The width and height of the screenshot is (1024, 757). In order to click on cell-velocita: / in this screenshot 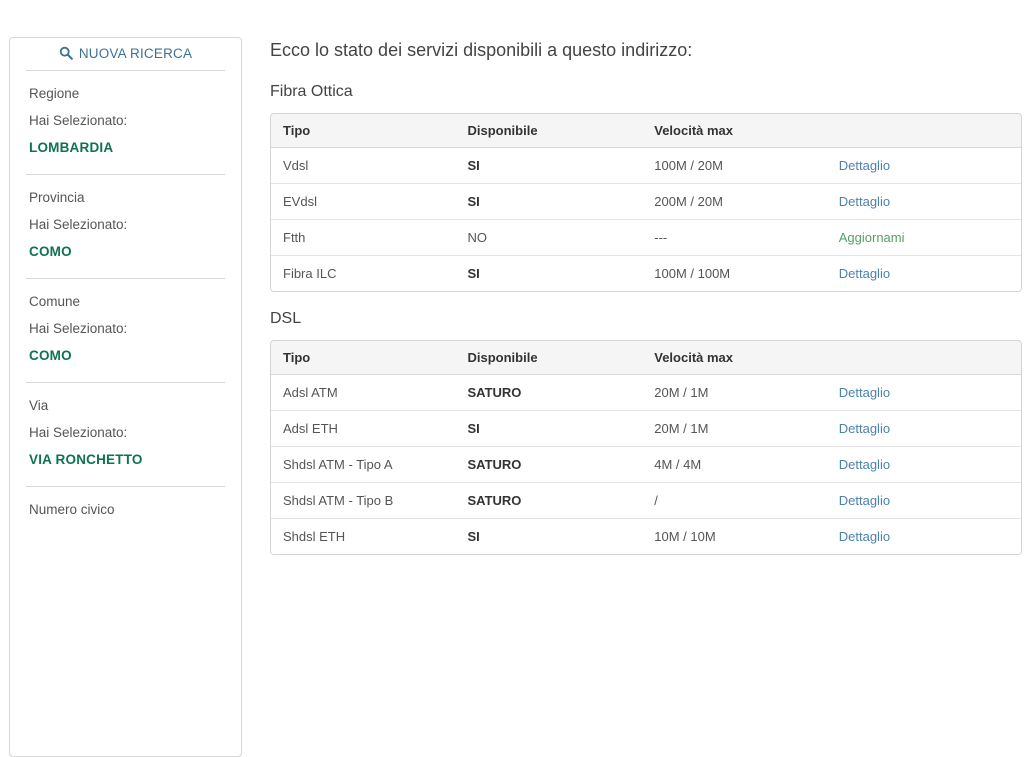, I will do `click(734, 500)`.